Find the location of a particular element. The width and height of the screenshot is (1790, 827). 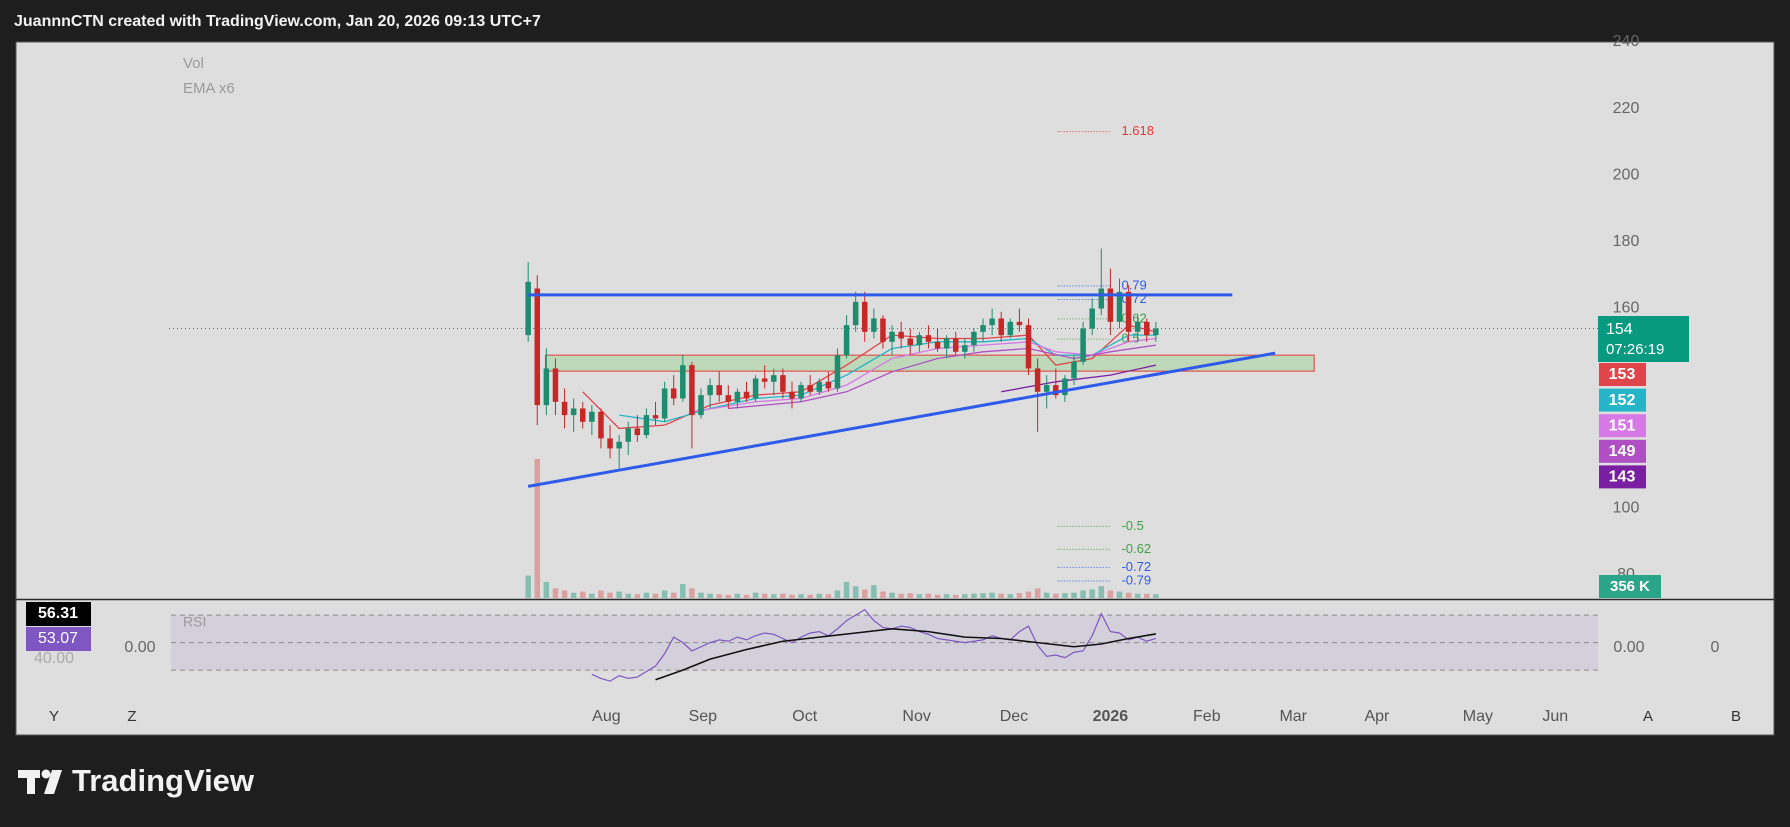

ema-label: 151 is located at coordinates (1622, 425).